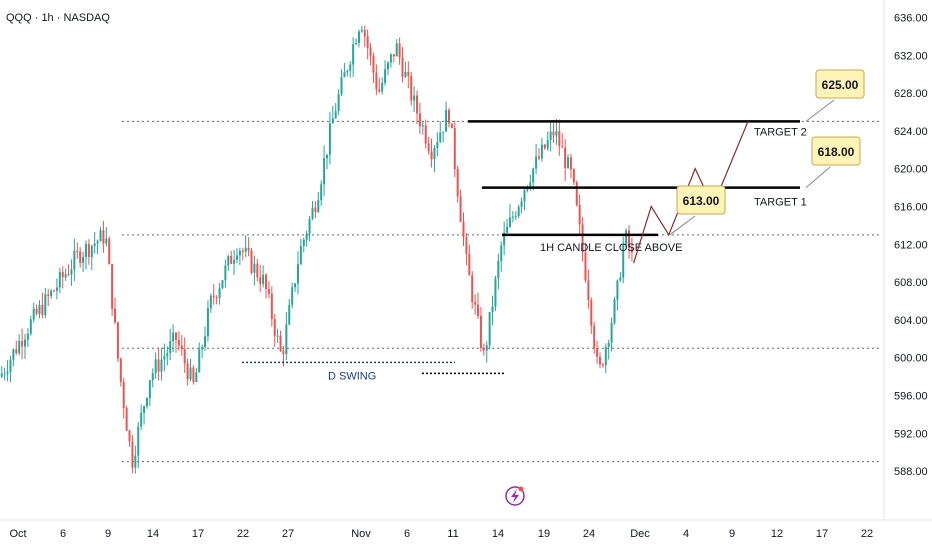  I want to click on y-tick-label: 612.00, so click(911, 245).